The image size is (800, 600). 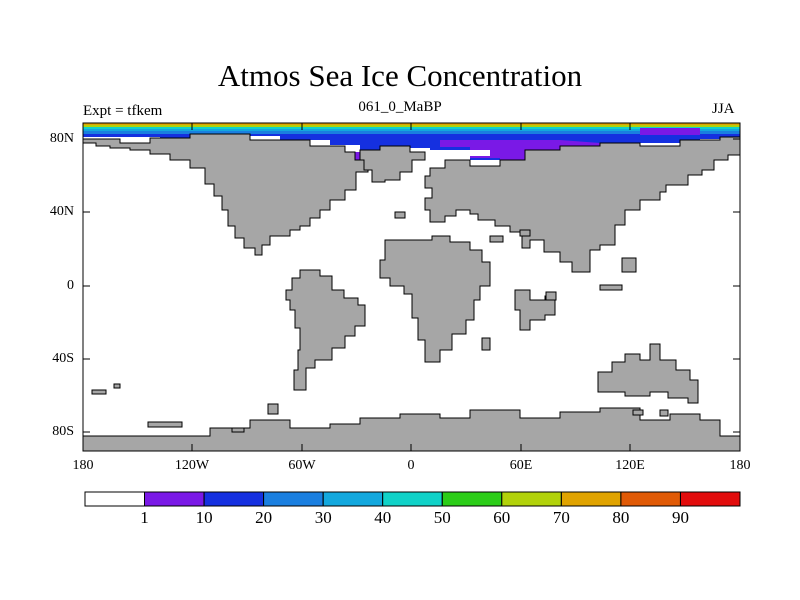 I want to click on colorbar-label: 90, so click(x=680, y=517).